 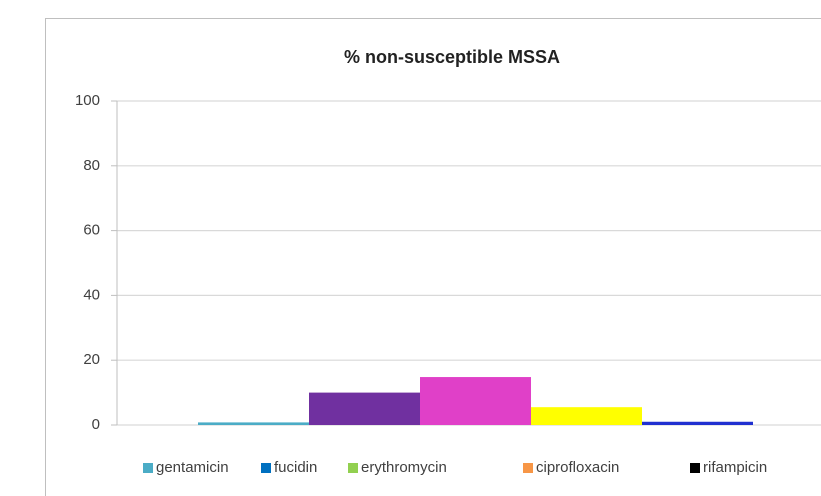 What do you see at coordinates (192, 467) in the screenshot?
I see `legend-label: gentamicin` at bounding box center [192, 467].